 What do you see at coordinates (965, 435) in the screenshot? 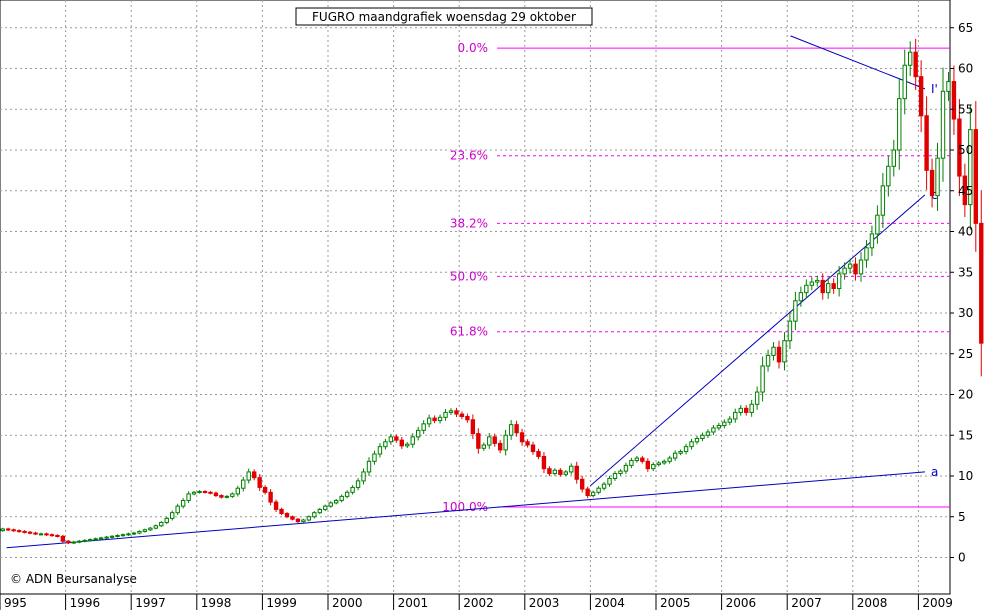
I see `y-tick-label: 15` at bounding box center [965, 435].